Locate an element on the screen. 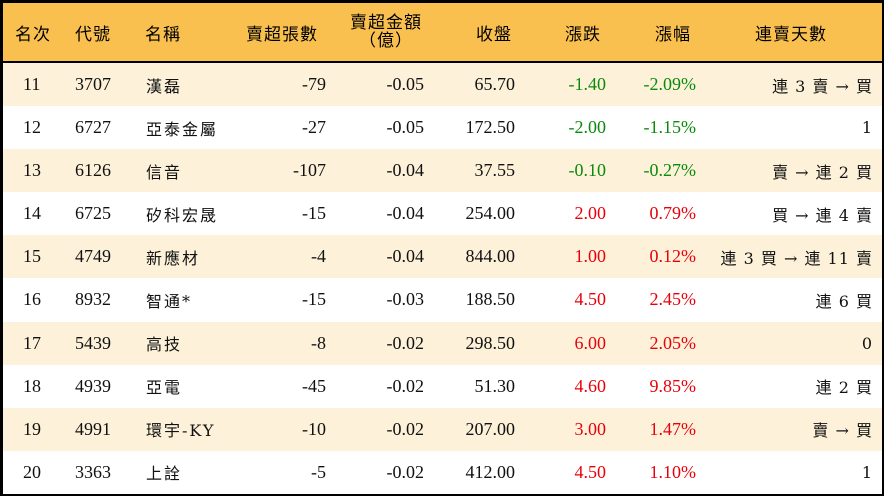 The image size is (884, 496). cell-code: 3707 is located at coordinates (93, 84).